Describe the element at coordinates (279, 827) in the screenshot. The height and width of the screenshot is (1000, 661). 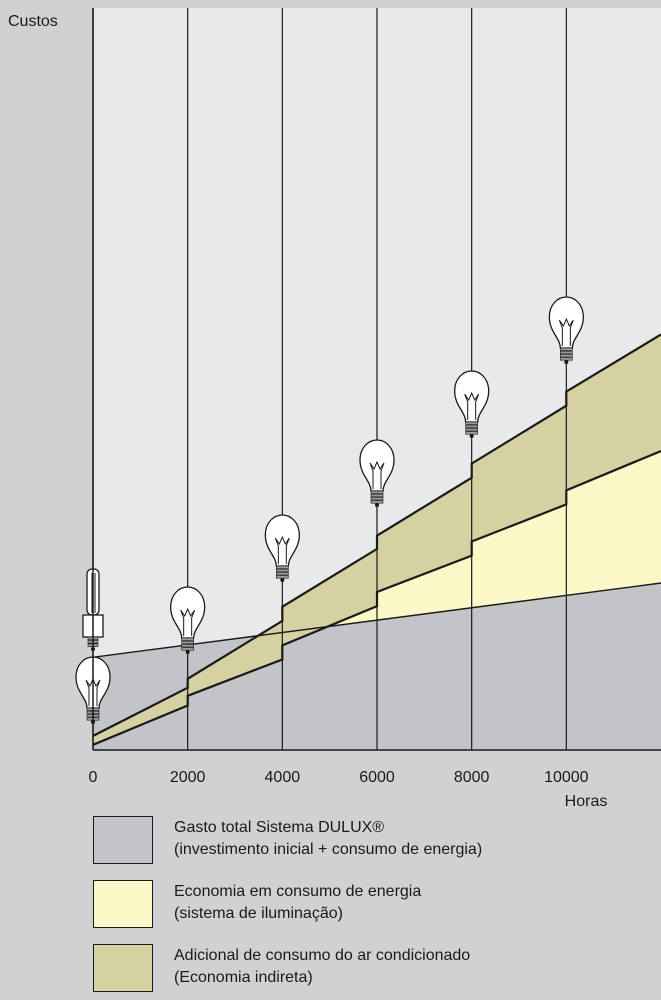
I see `legend-label-line1: Gasto total Sistema DULUX®` at that location.